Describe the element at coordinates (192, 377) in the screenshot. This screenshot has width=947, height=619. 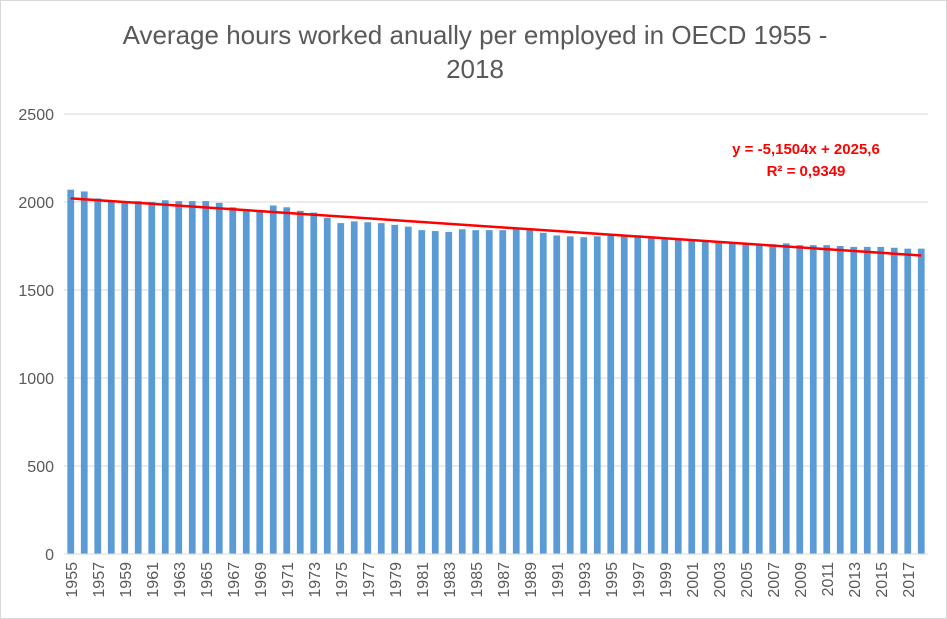
I see `bar-1964` at that location.